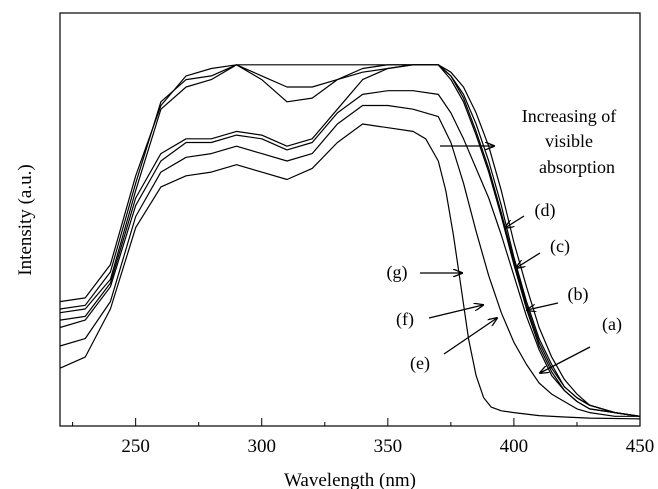 Image resolution: width=658 pixels, height=489 pixels. What do you see at coordinates (350, 479) in the screenshot?
I see `x-axis-title: Wavelength (nm)` at bounding box center [350, 479].